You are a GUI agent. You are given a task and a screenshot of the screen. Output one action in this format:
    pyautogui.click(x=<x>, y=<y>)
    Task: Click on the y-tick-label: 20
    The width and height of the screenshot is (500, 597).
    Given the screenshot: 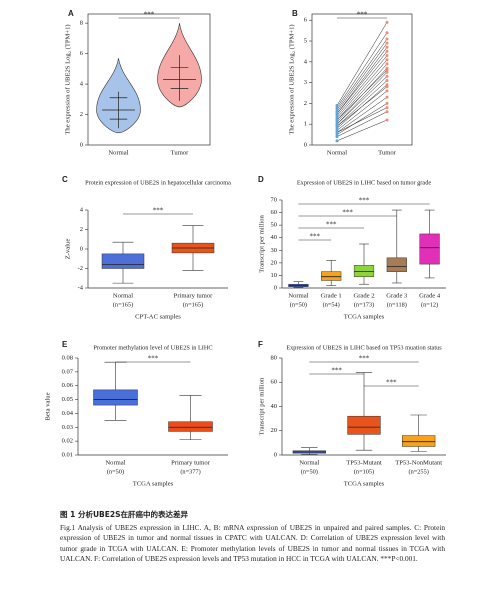 What is the action you would take?
    pyautogui.click(x=274, y=262)
    